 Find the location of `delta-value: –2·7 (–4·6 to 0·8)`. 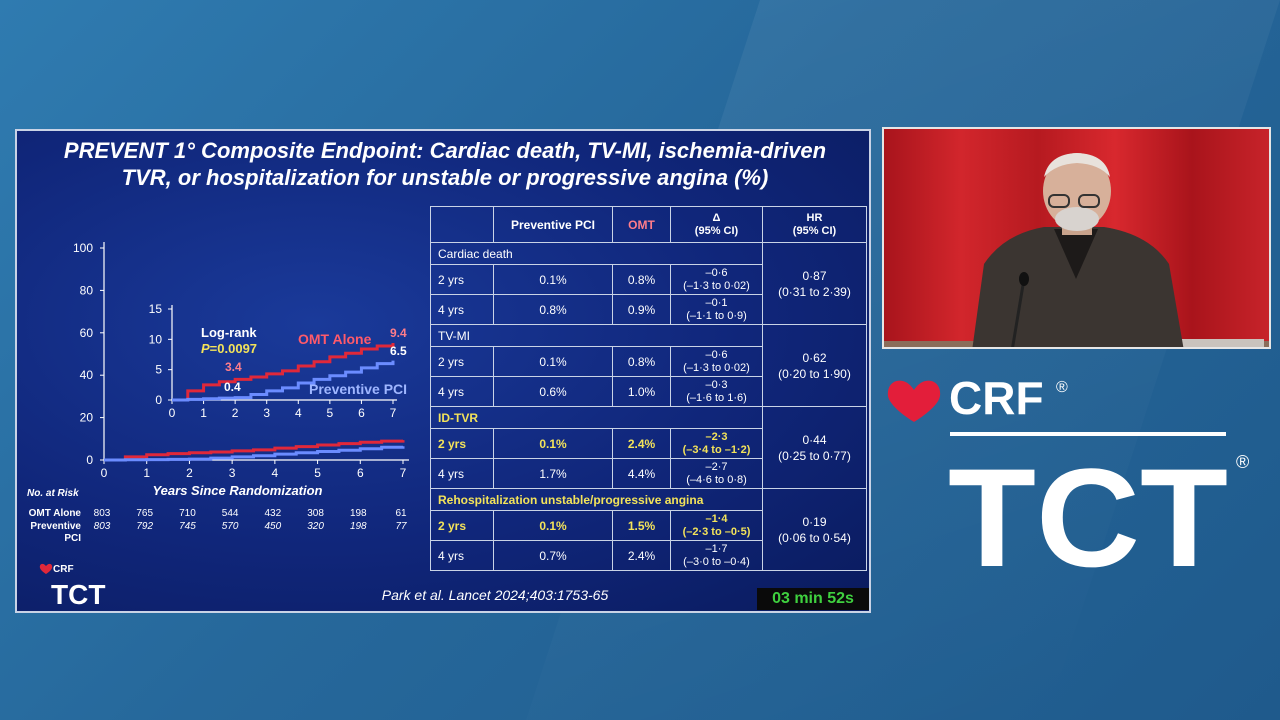

delta-value: –2·7 (–4·6 to 0·8) is located at coordinates (716, 473).